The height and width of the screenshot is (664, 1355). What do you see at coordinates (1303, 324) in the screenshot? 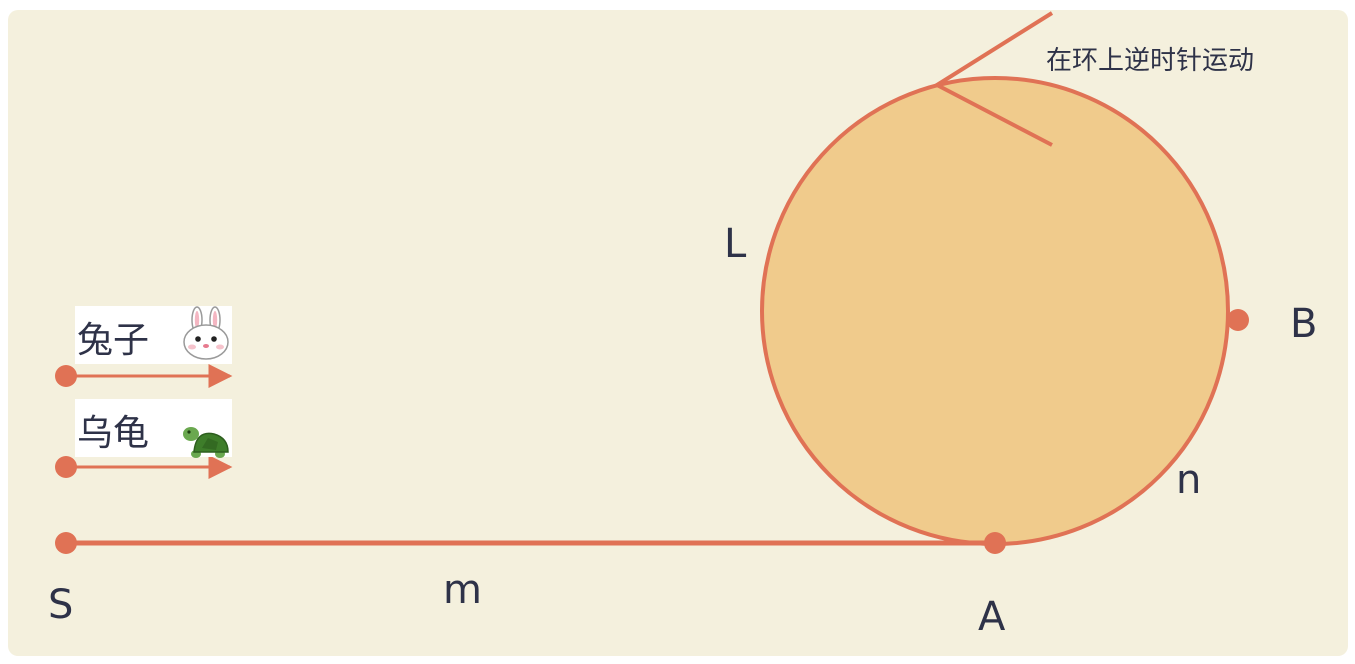
I see `label-b: B` at bounding box center [1303, 324].